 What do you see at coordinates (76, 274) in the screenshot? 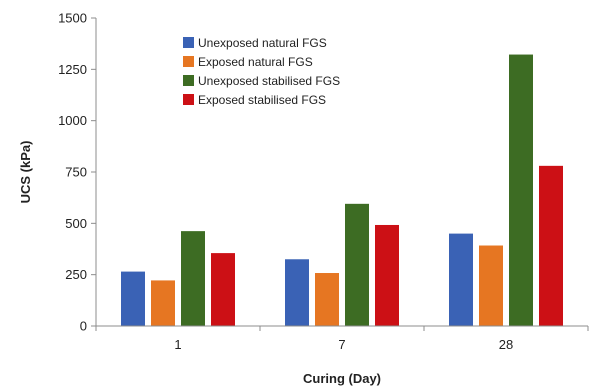
I see `y-tick-label: 250` at bounding box center [76, 274].